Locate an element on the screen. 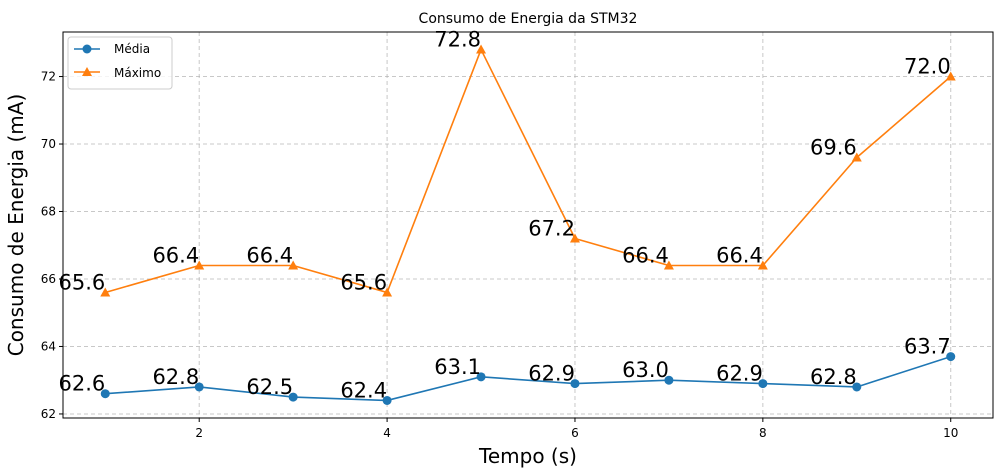 This screenshot has width=1003, height=476. x-axis-label: Tempo (s) is located at coordinates (527, 456).